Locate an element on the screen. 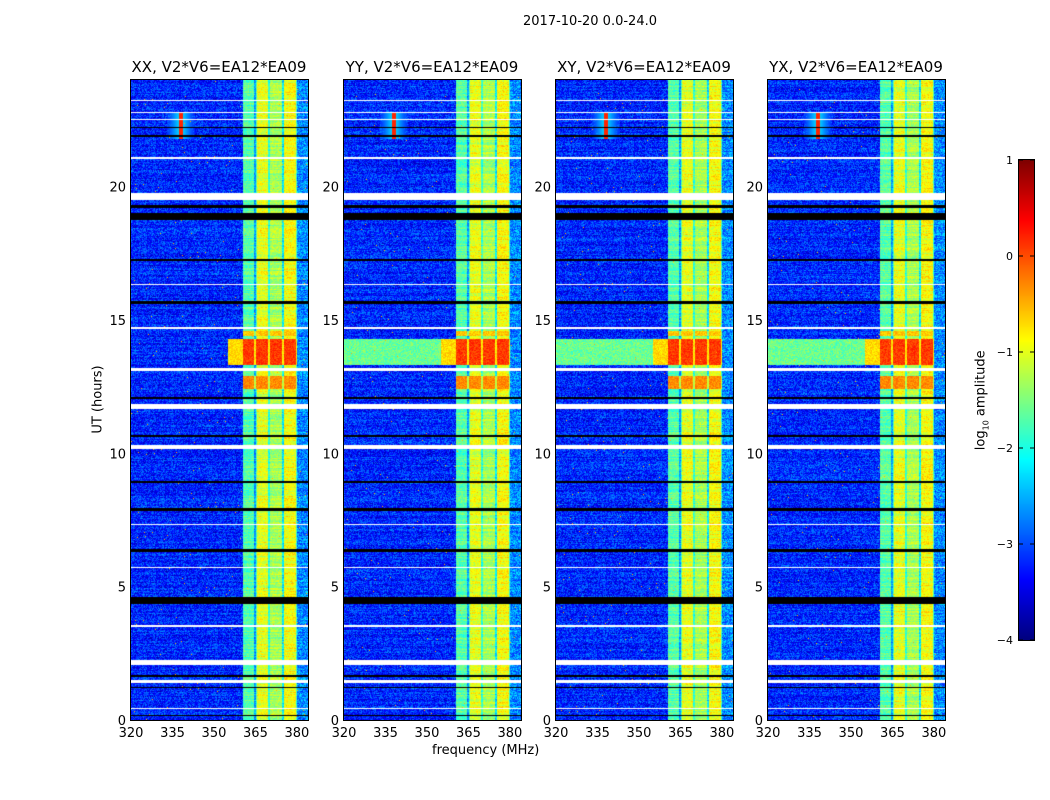 This screenshot has width=1050, height=800. panel-title: XX, V2*V6=EA12*EA09 is located at coordinates (219, 67).